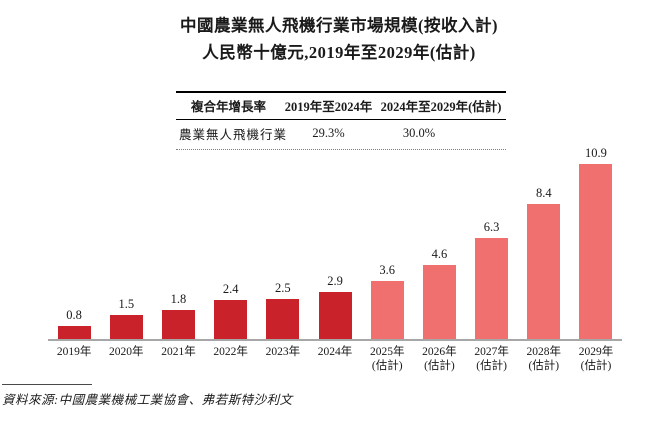 This screenshot has width=650, height=424. Describe the element at coordinates (126, 352) in the screenshot. I see `x-label-year-2020: 2020年` at that location.